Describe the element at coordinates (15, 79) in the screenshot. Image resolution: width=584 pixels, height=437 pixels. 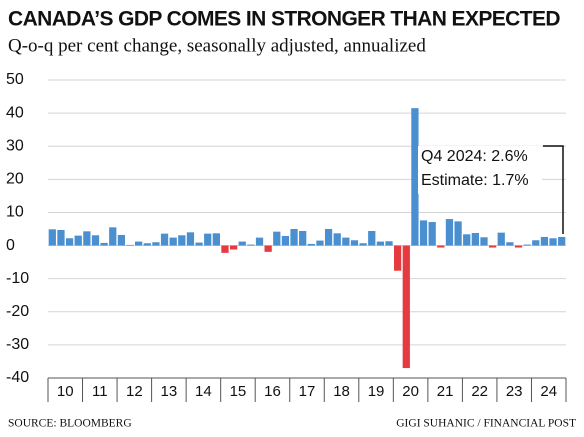
I see `y-tick-label: 50` at that location.